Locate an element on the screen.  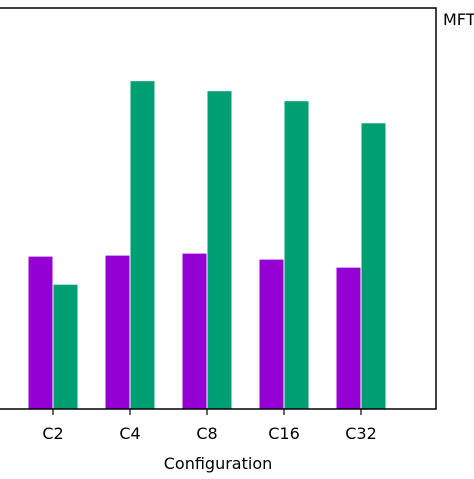
x-tick-label-c2: C2 is located at coordinates (52, 433).